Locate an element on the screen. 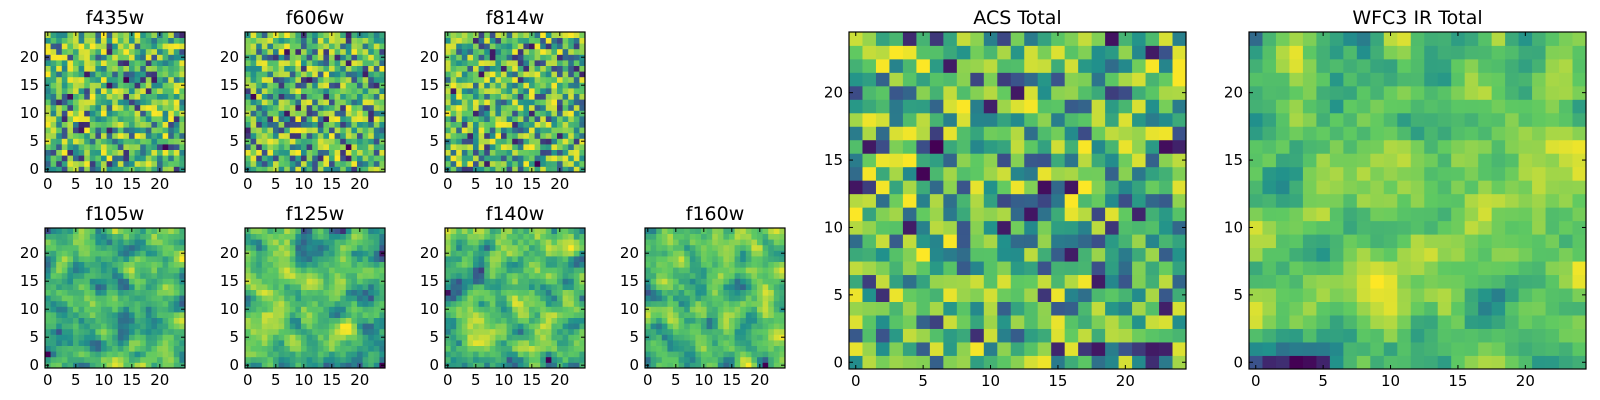 This screenshot has width=1600, height=400. axes-frame is located at coordinates (715, 298).